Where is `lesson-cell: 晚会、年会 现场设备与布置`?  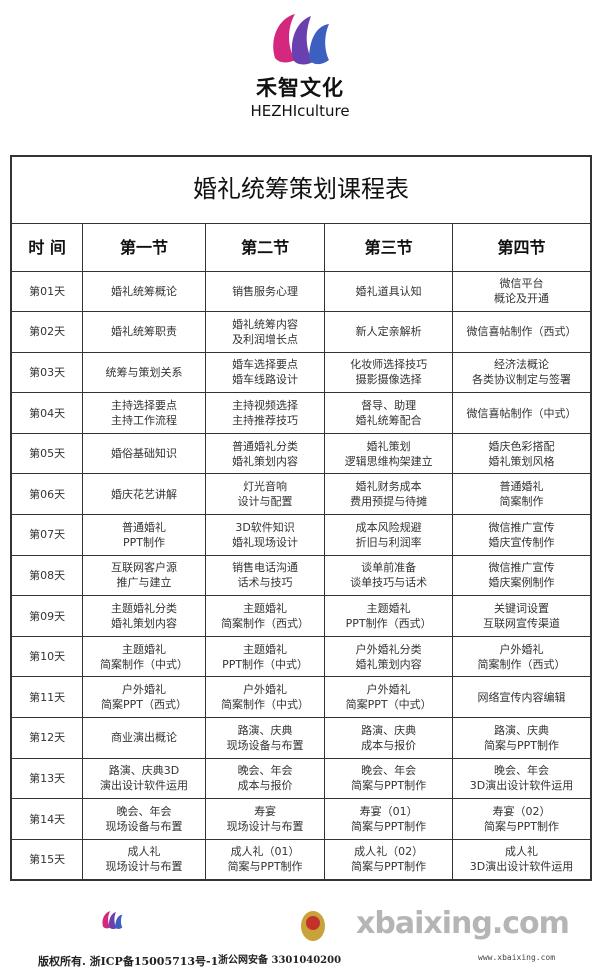 lesson-cell: 晚会、年会 现场设备与布置 is located at coordinates (144, 819).